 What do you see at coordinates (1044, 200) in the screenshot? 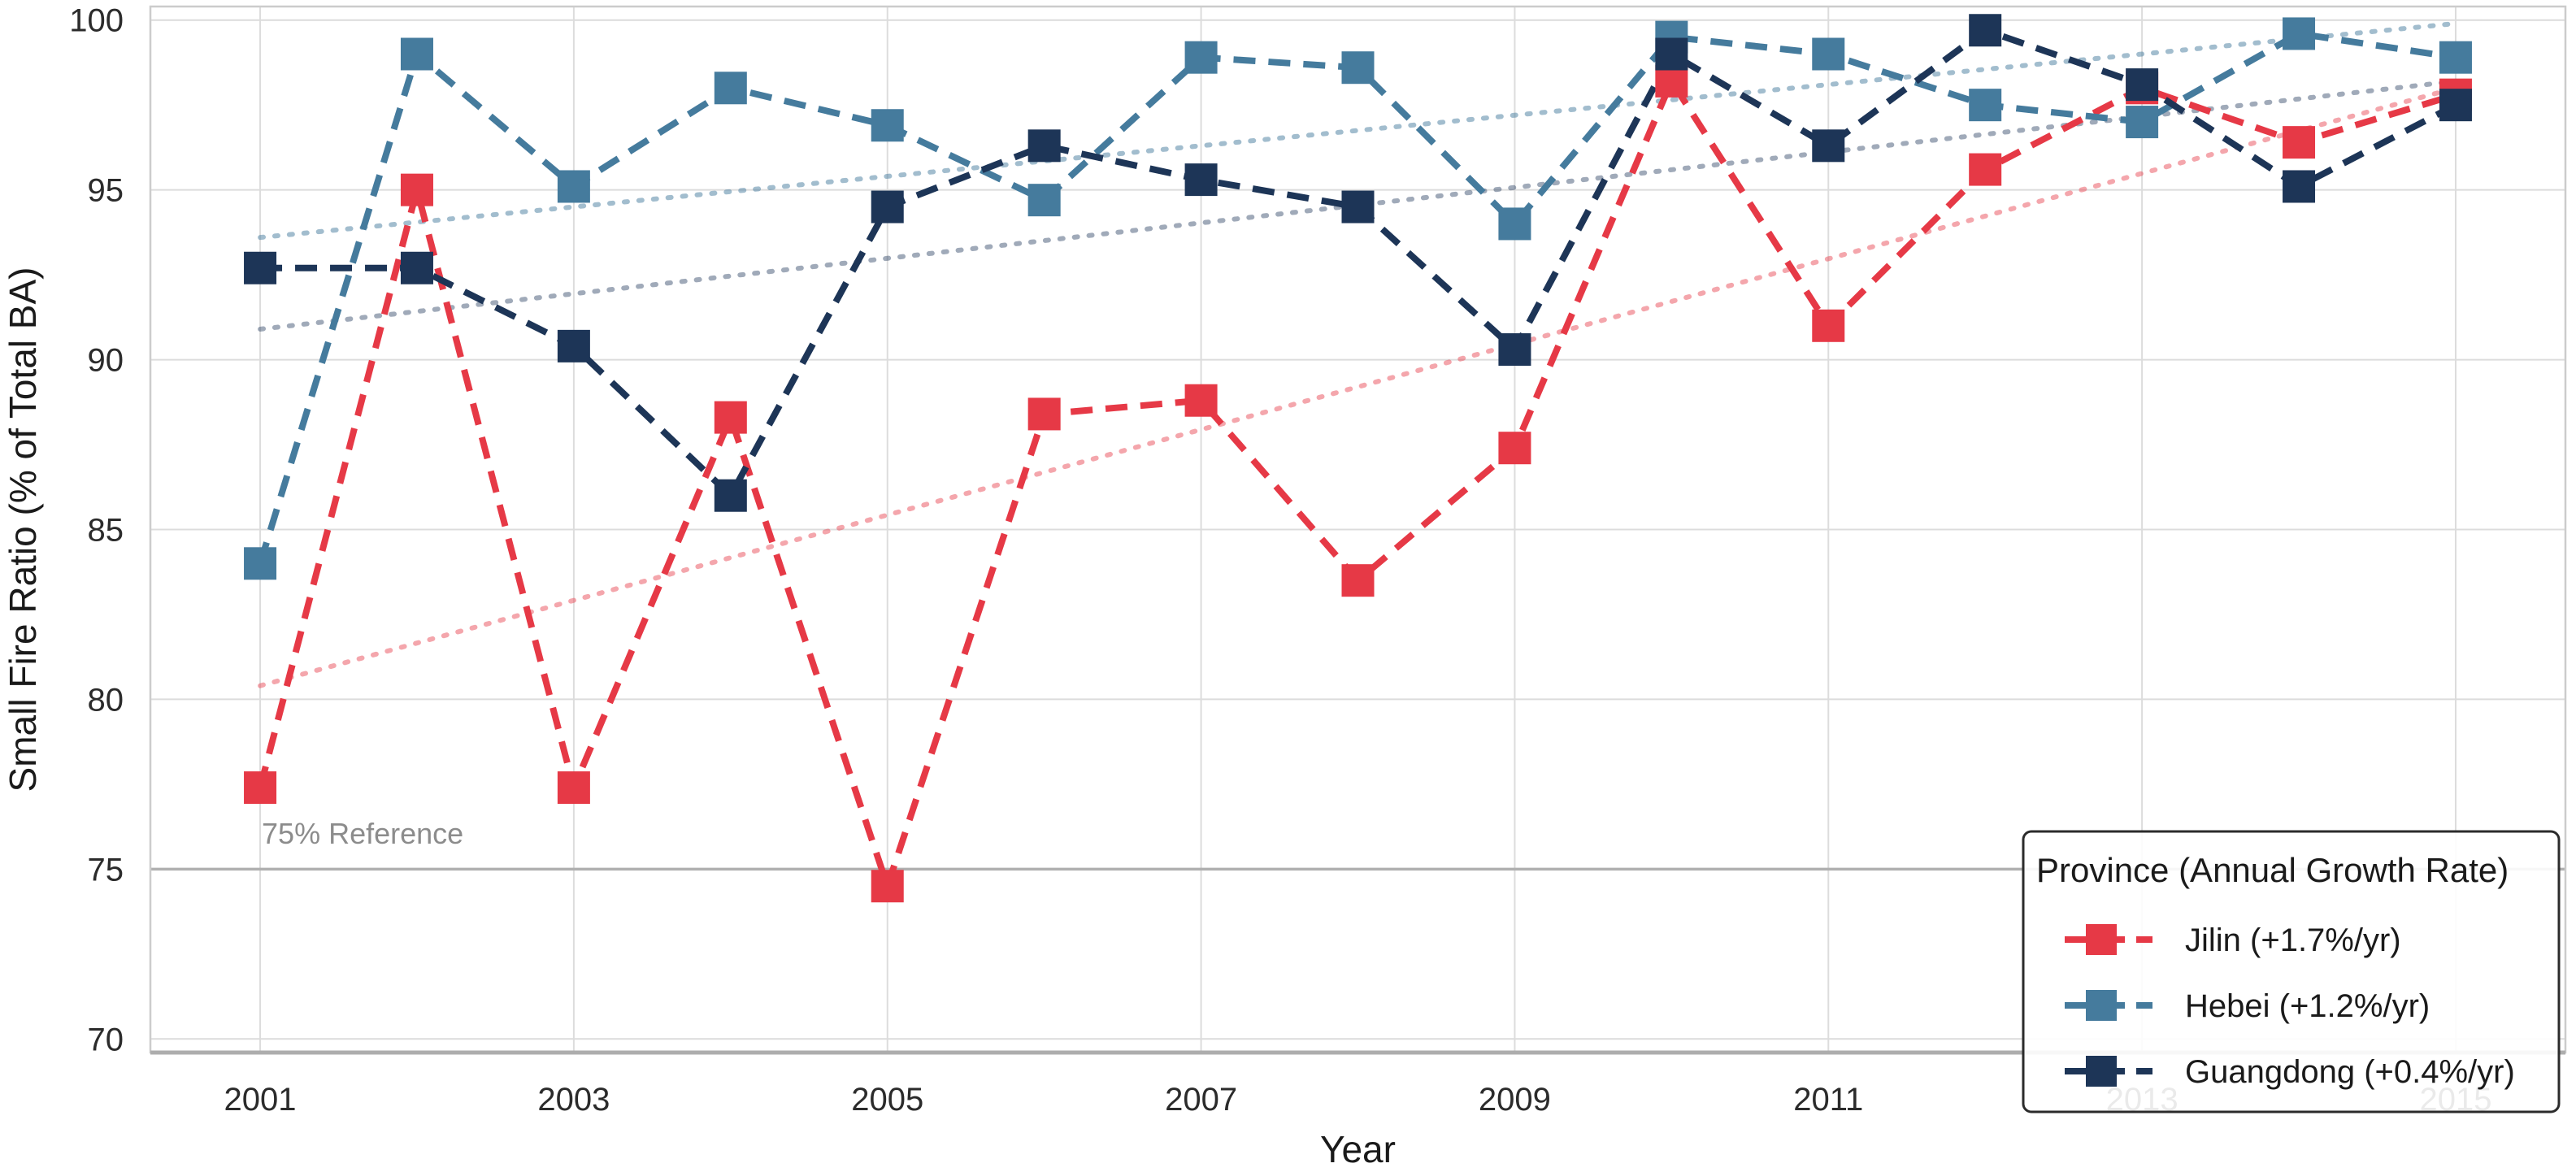
I see `marker-hebei-2006` at bounding box center [1044, 200].